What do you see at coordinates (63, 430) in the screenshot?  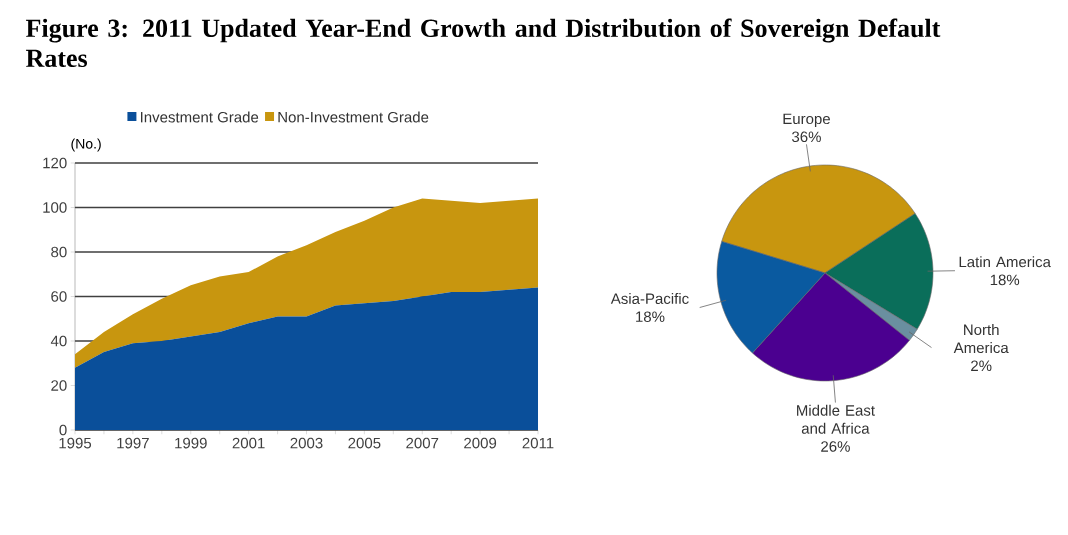 I see `y-tick-label: 0` at bounding box center [63, 430].